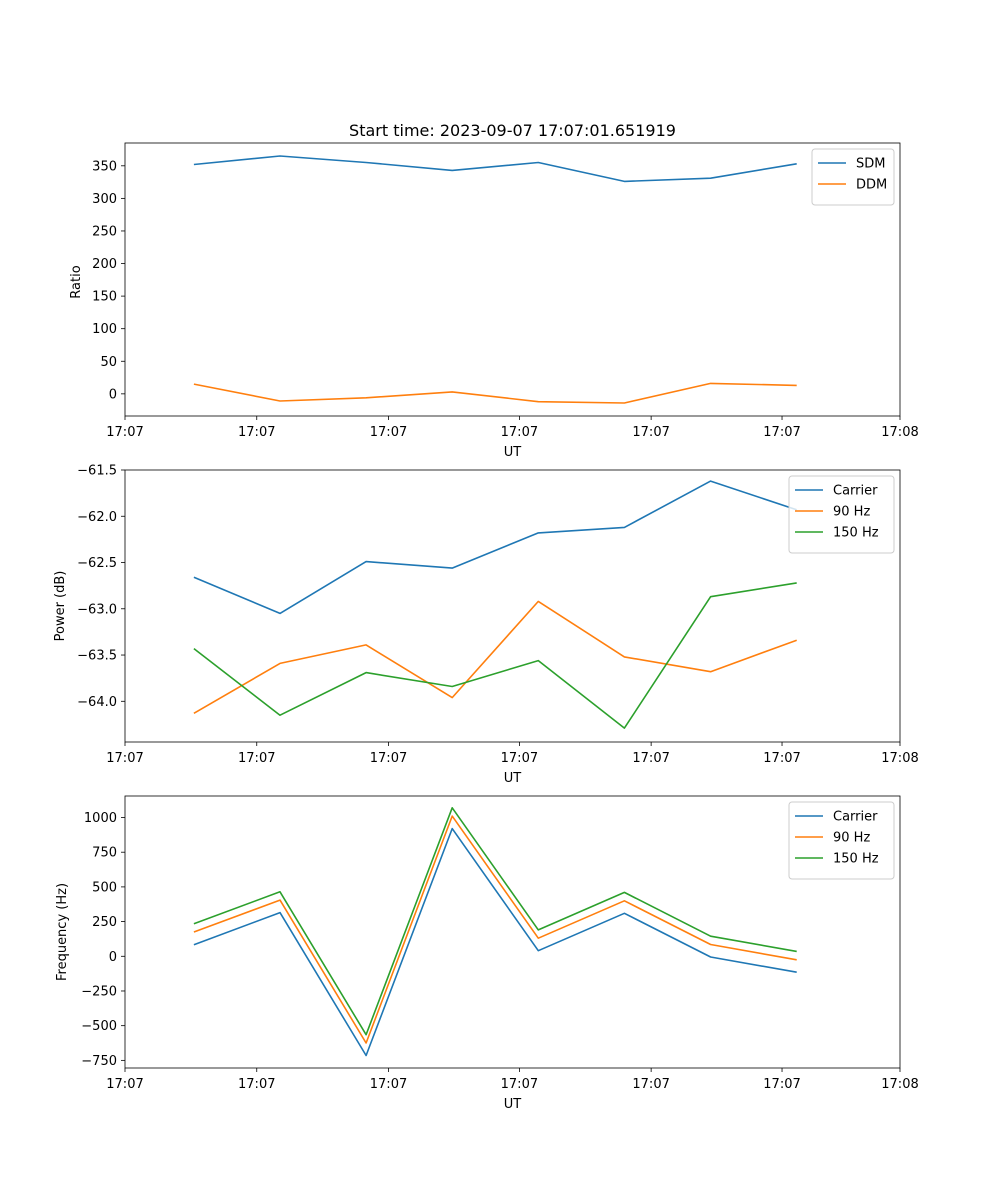 This screenshot has height=1200, width=1000. What do you see at coordinates (99, 1061) in the screenshot?
I see `frequency-y-tick-label: −750` at bounding box center [99, 1061].